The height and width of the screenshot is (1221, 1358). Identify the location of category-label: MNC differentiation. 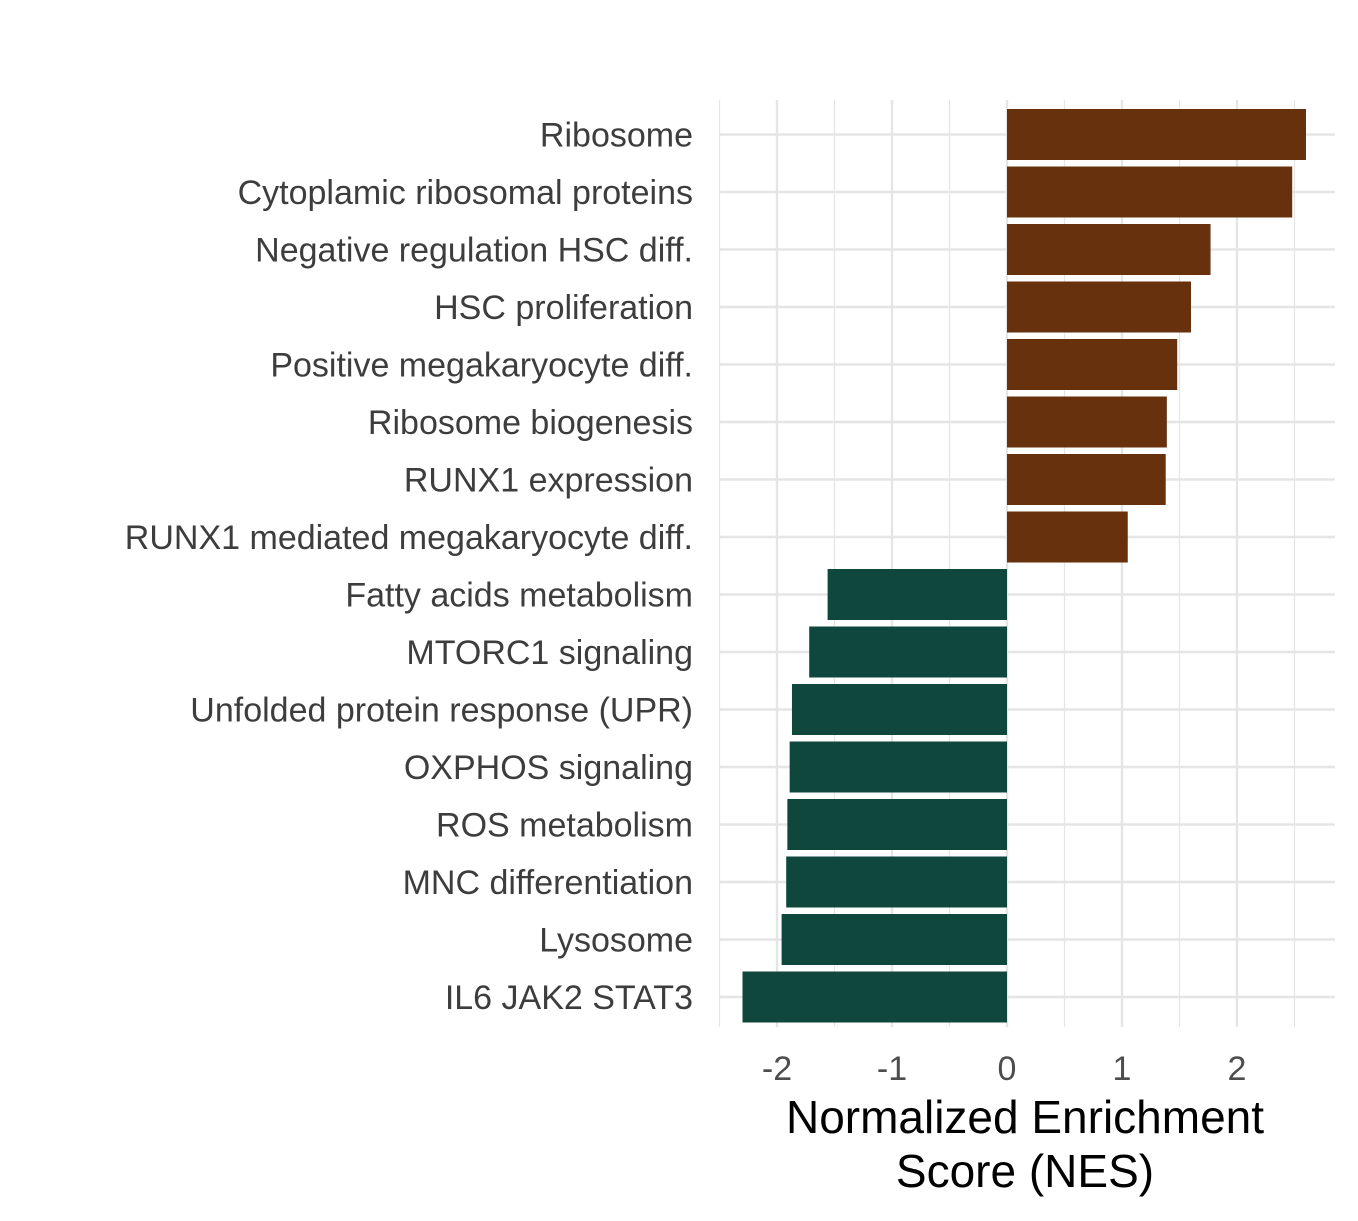
(548, 883).